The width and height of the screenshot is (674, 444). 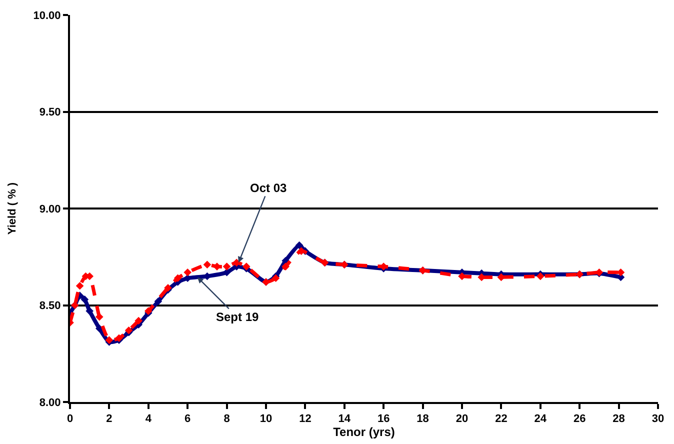 What do you see at coordinates (70, 419) in the screenshot?
I see `x-tick-label: 0` at bounding box center [70, 419].